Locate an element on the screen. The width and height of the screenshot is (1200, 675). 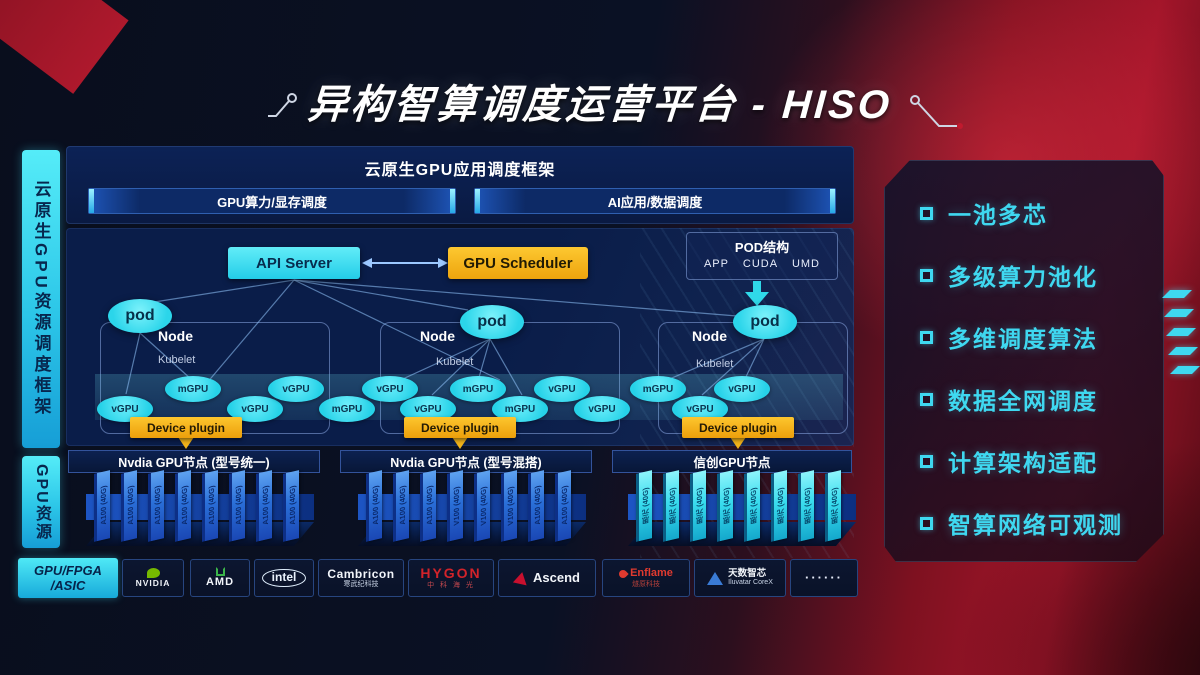
enflame-sublabel: 燧原科技 is located at coordinates (646, 584).